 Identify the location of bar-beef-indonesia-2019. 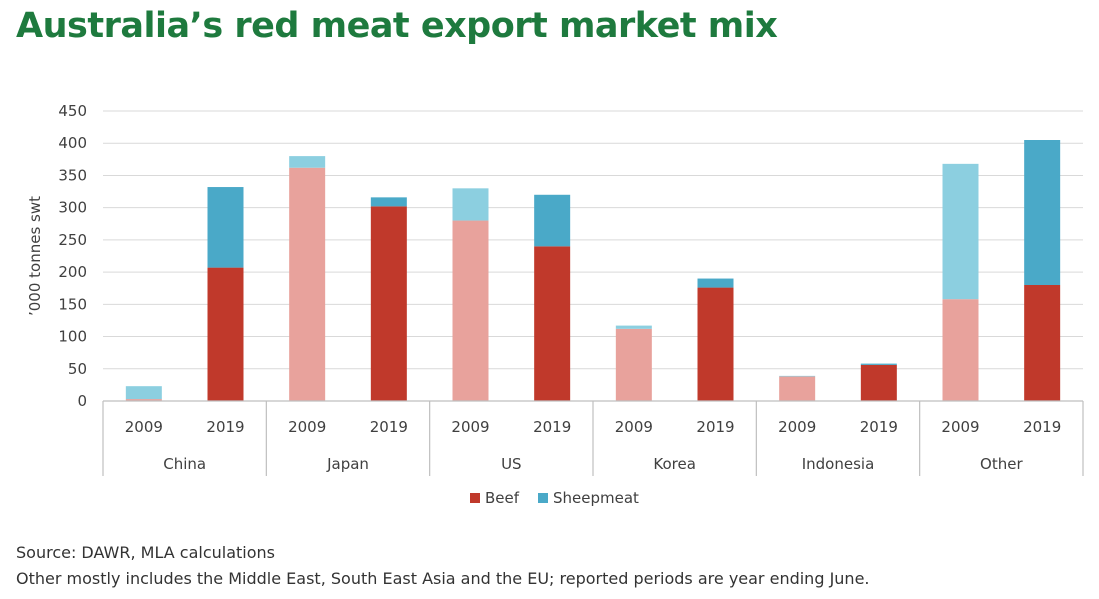
(878, 382).